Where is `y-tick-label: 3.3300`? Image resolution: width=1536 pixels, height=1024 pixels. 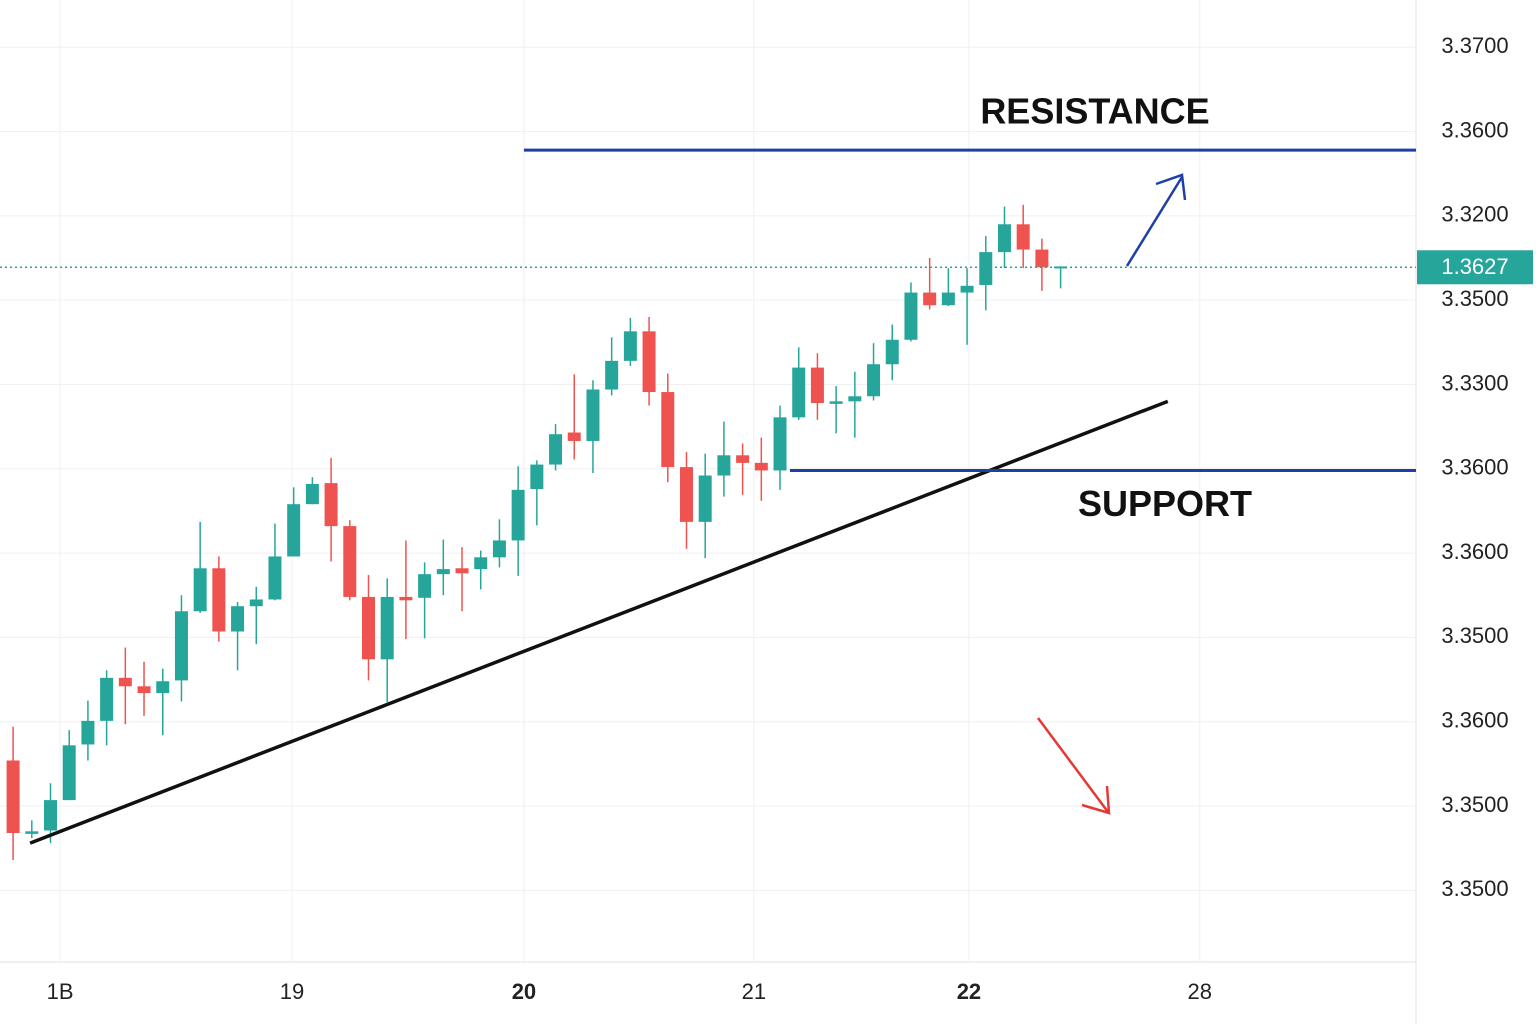
y-tick-label: 3.3300 is located at coordinates (1474, 382).